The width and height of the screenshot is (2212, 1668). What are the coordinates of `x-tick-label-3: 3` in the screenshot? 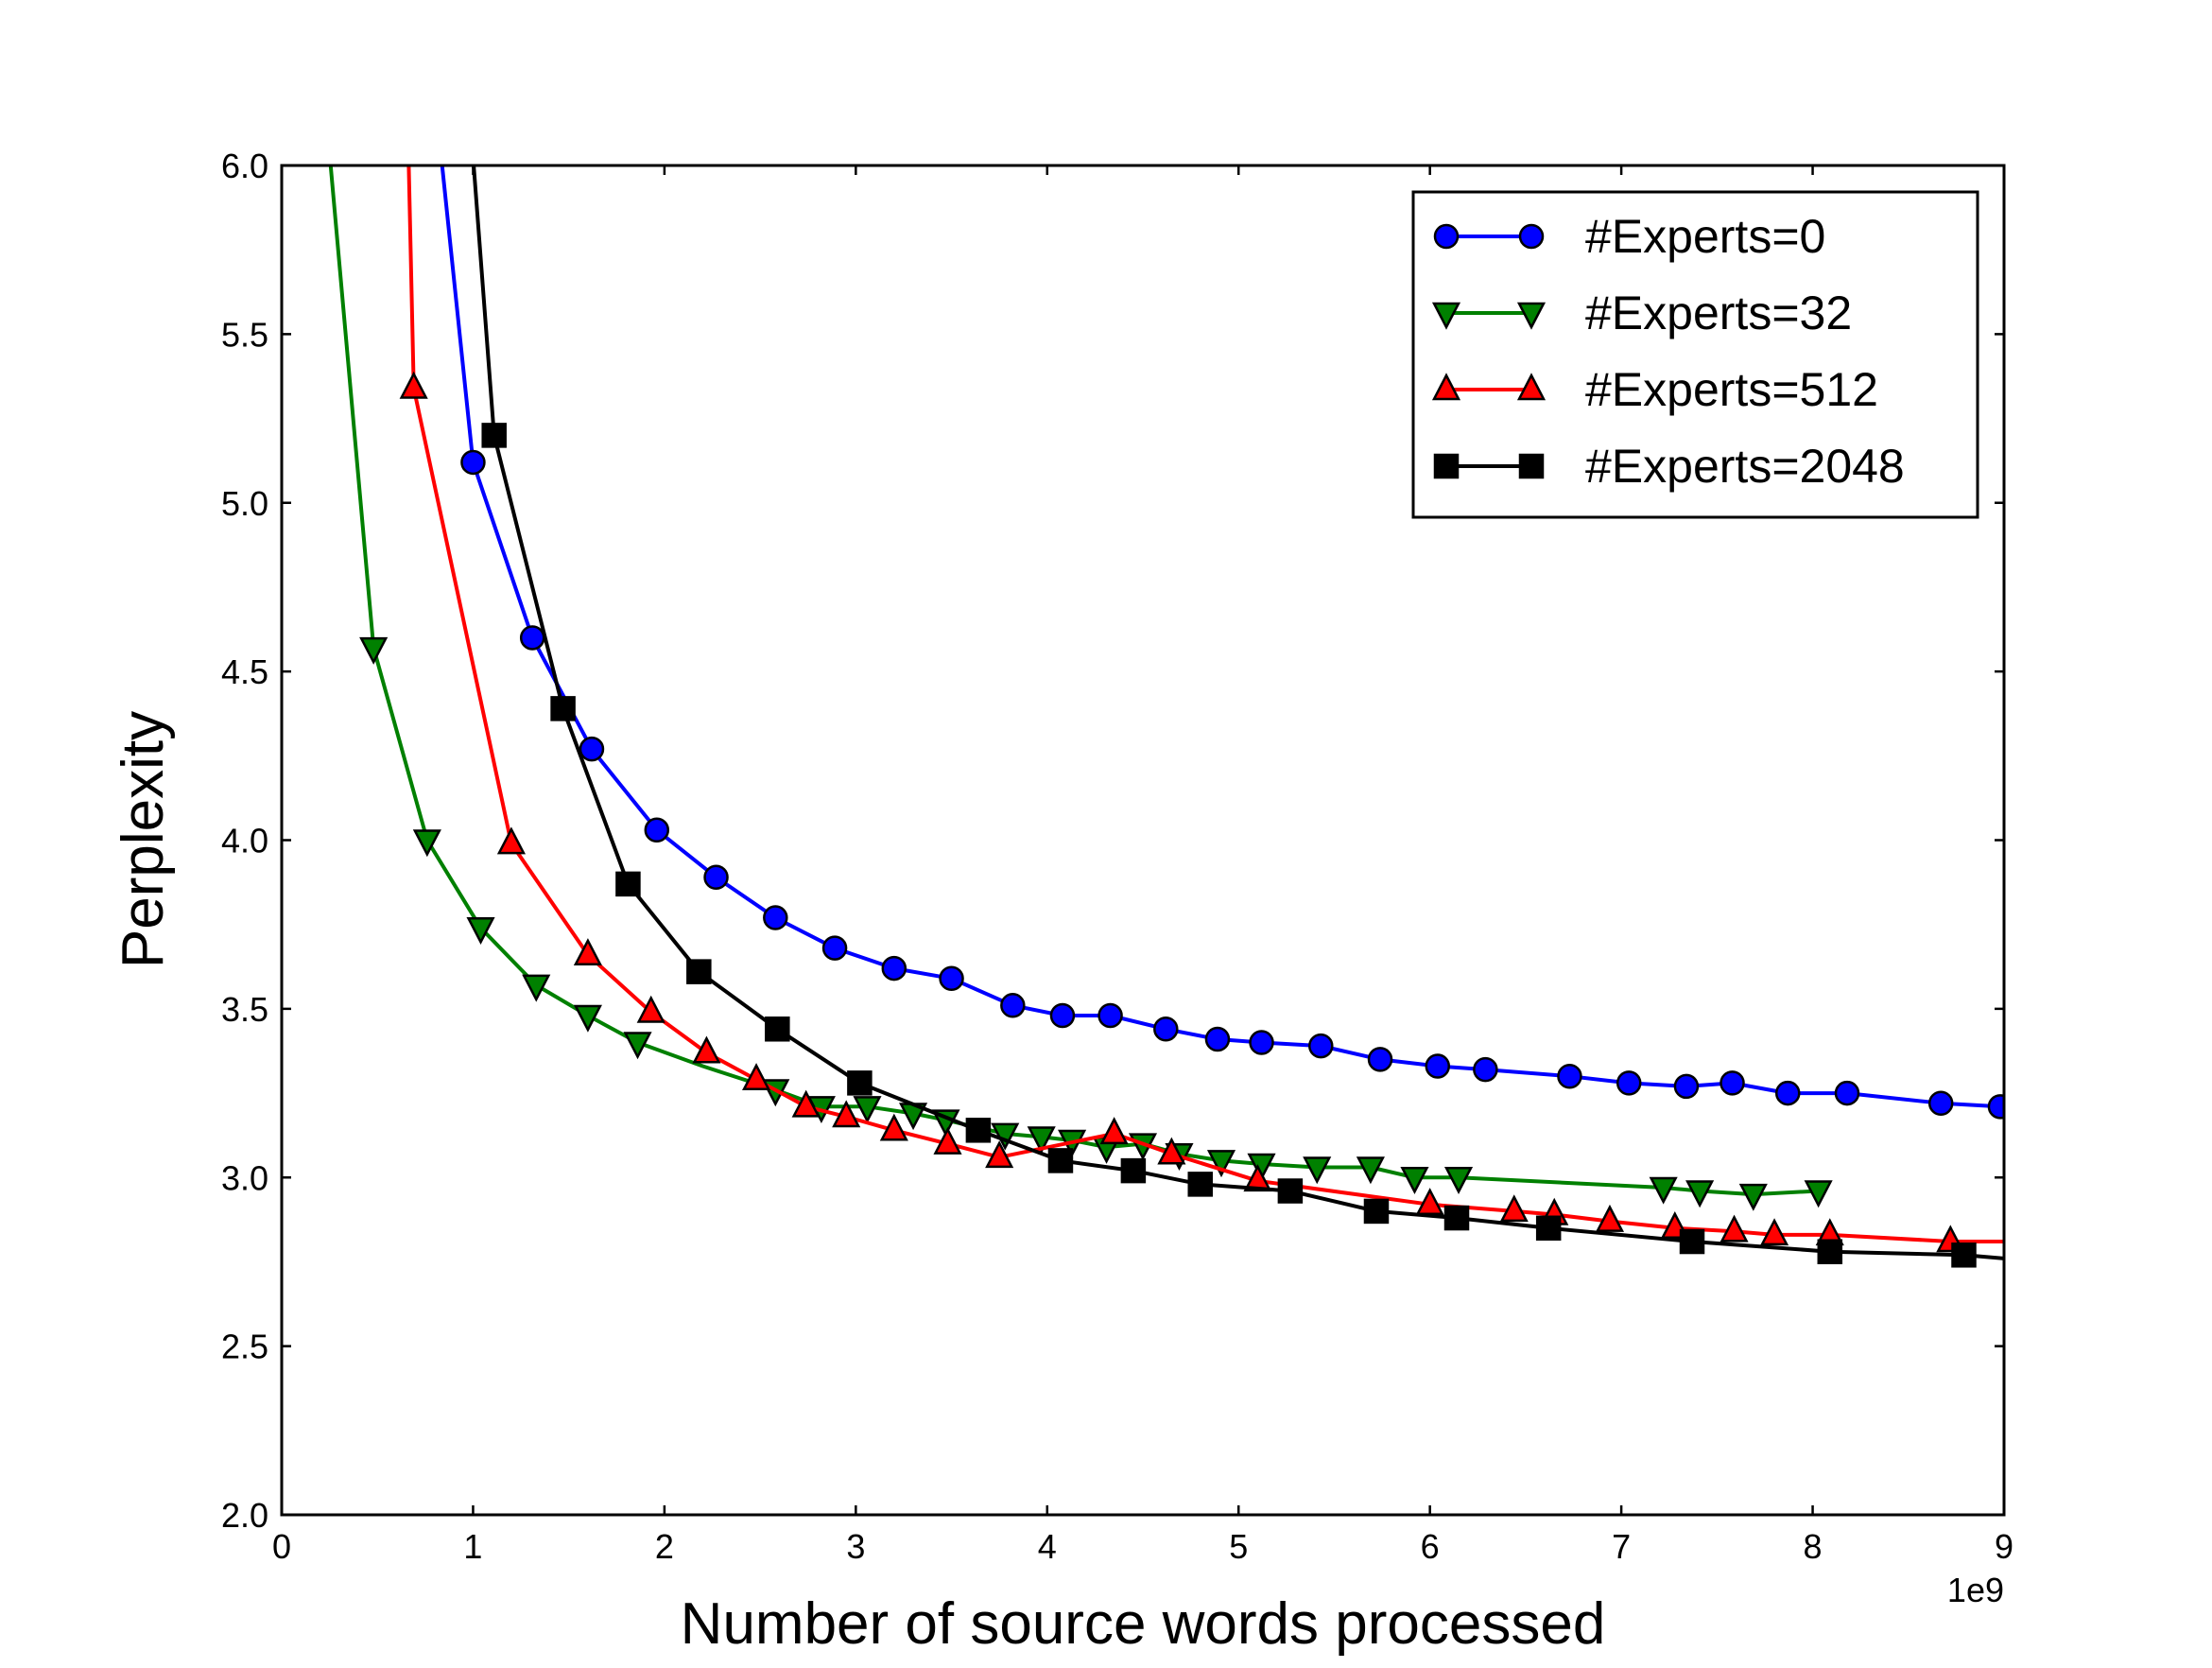 It's located at (855, 1547).